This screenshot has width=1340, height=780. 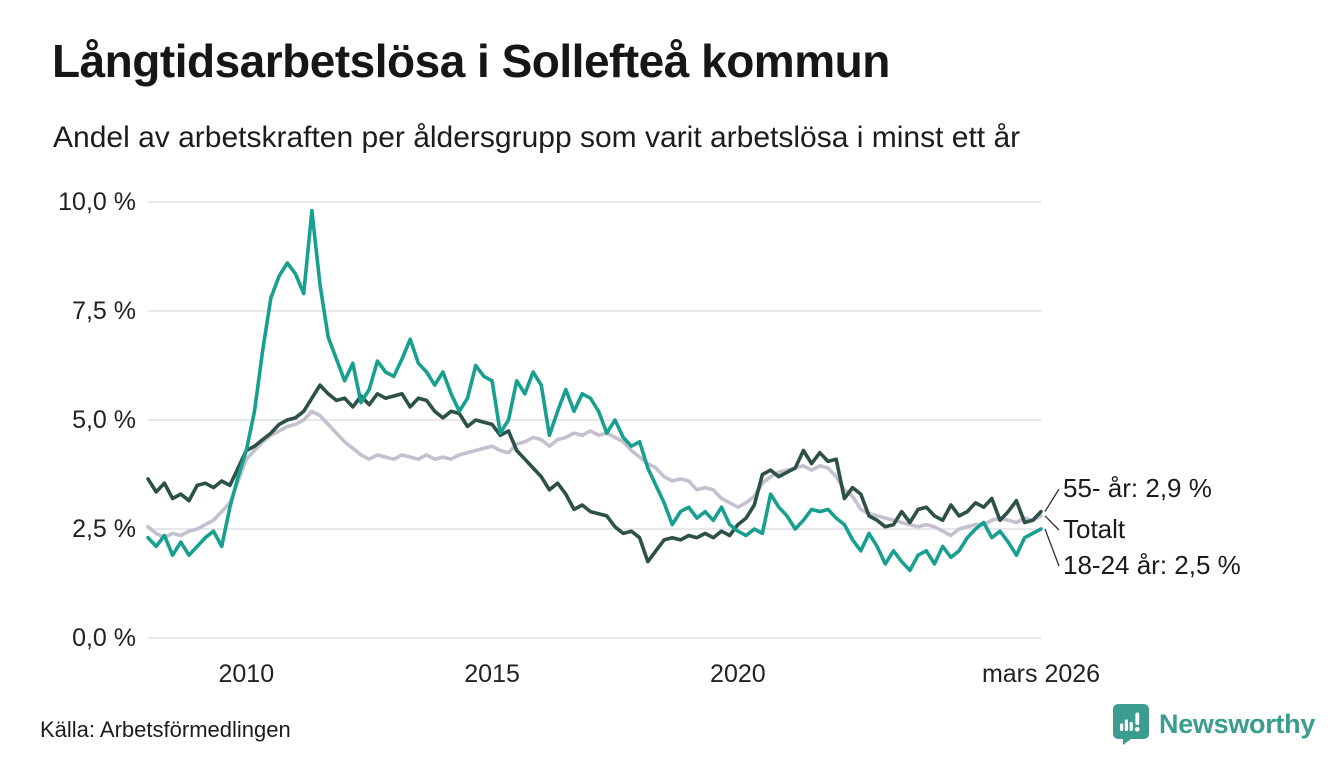 What do you see at coordinates (104, 638) in the screenshot?
I see `y-axis-tick-label: 0,0 %` at bounding box center [104, 638].